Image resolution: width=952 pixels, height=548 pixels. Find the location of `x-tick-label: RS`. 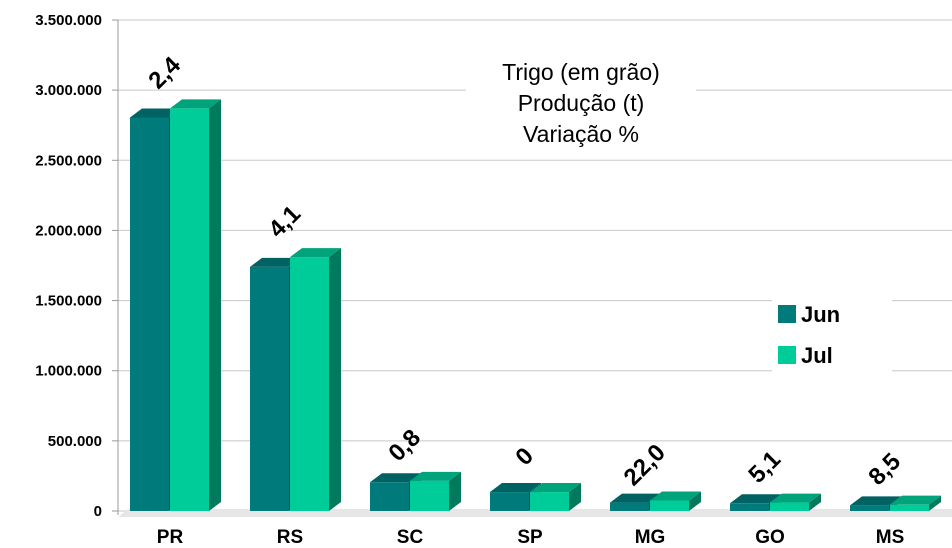

x-tick-label: RS is located at coordinates (290, 537).